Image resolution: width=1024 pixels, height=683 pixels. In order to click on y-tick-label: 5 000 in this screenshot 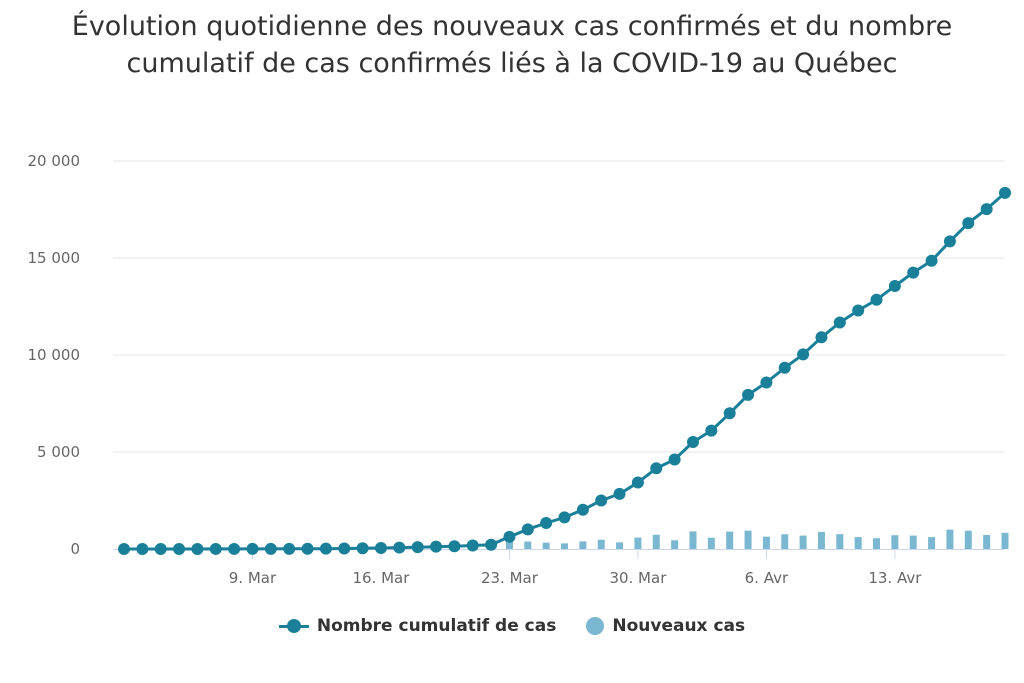, I will do `click(58, 452)`.